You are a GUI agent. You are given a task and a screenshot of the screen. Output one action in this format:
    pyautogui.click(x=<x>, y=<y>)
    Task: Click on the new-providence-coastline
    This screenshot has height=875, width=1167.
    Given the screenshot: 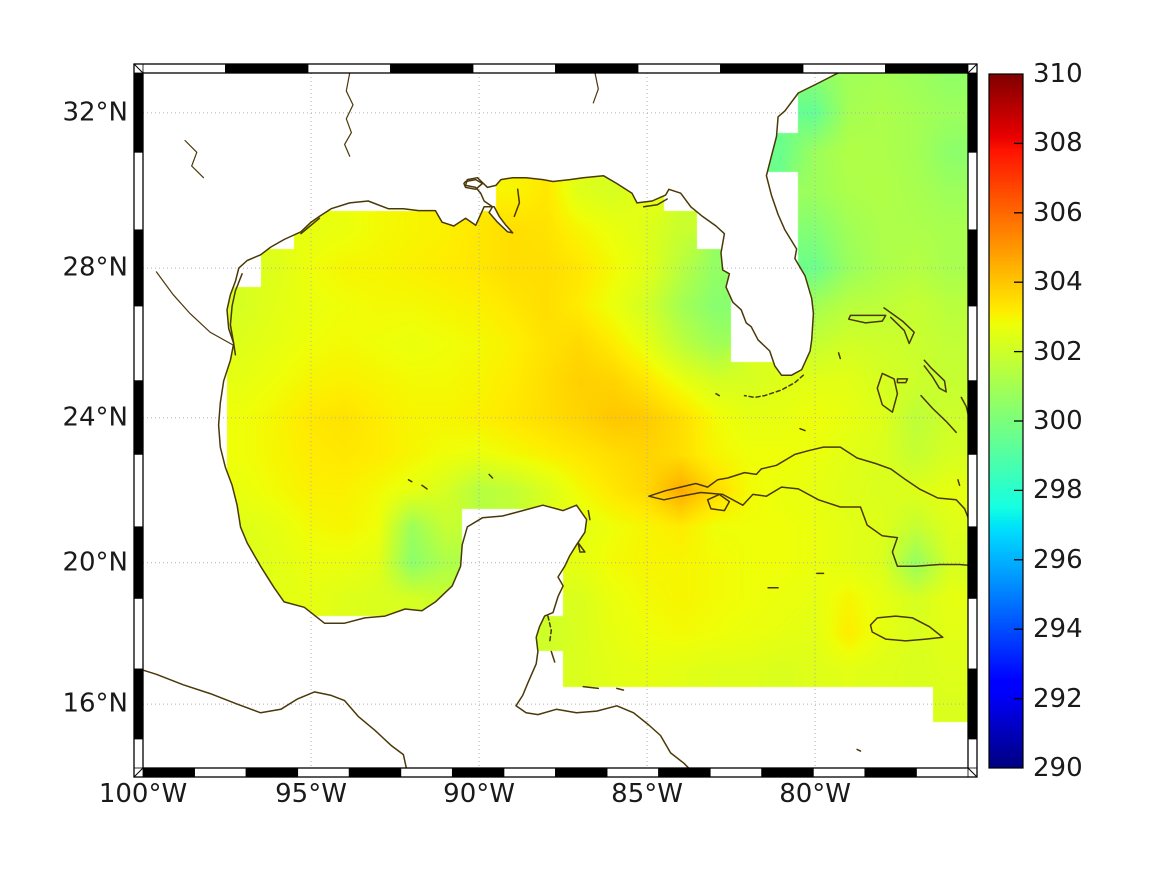 What is the action you would take?
    pyautogui.click(x=902, y=381)
    